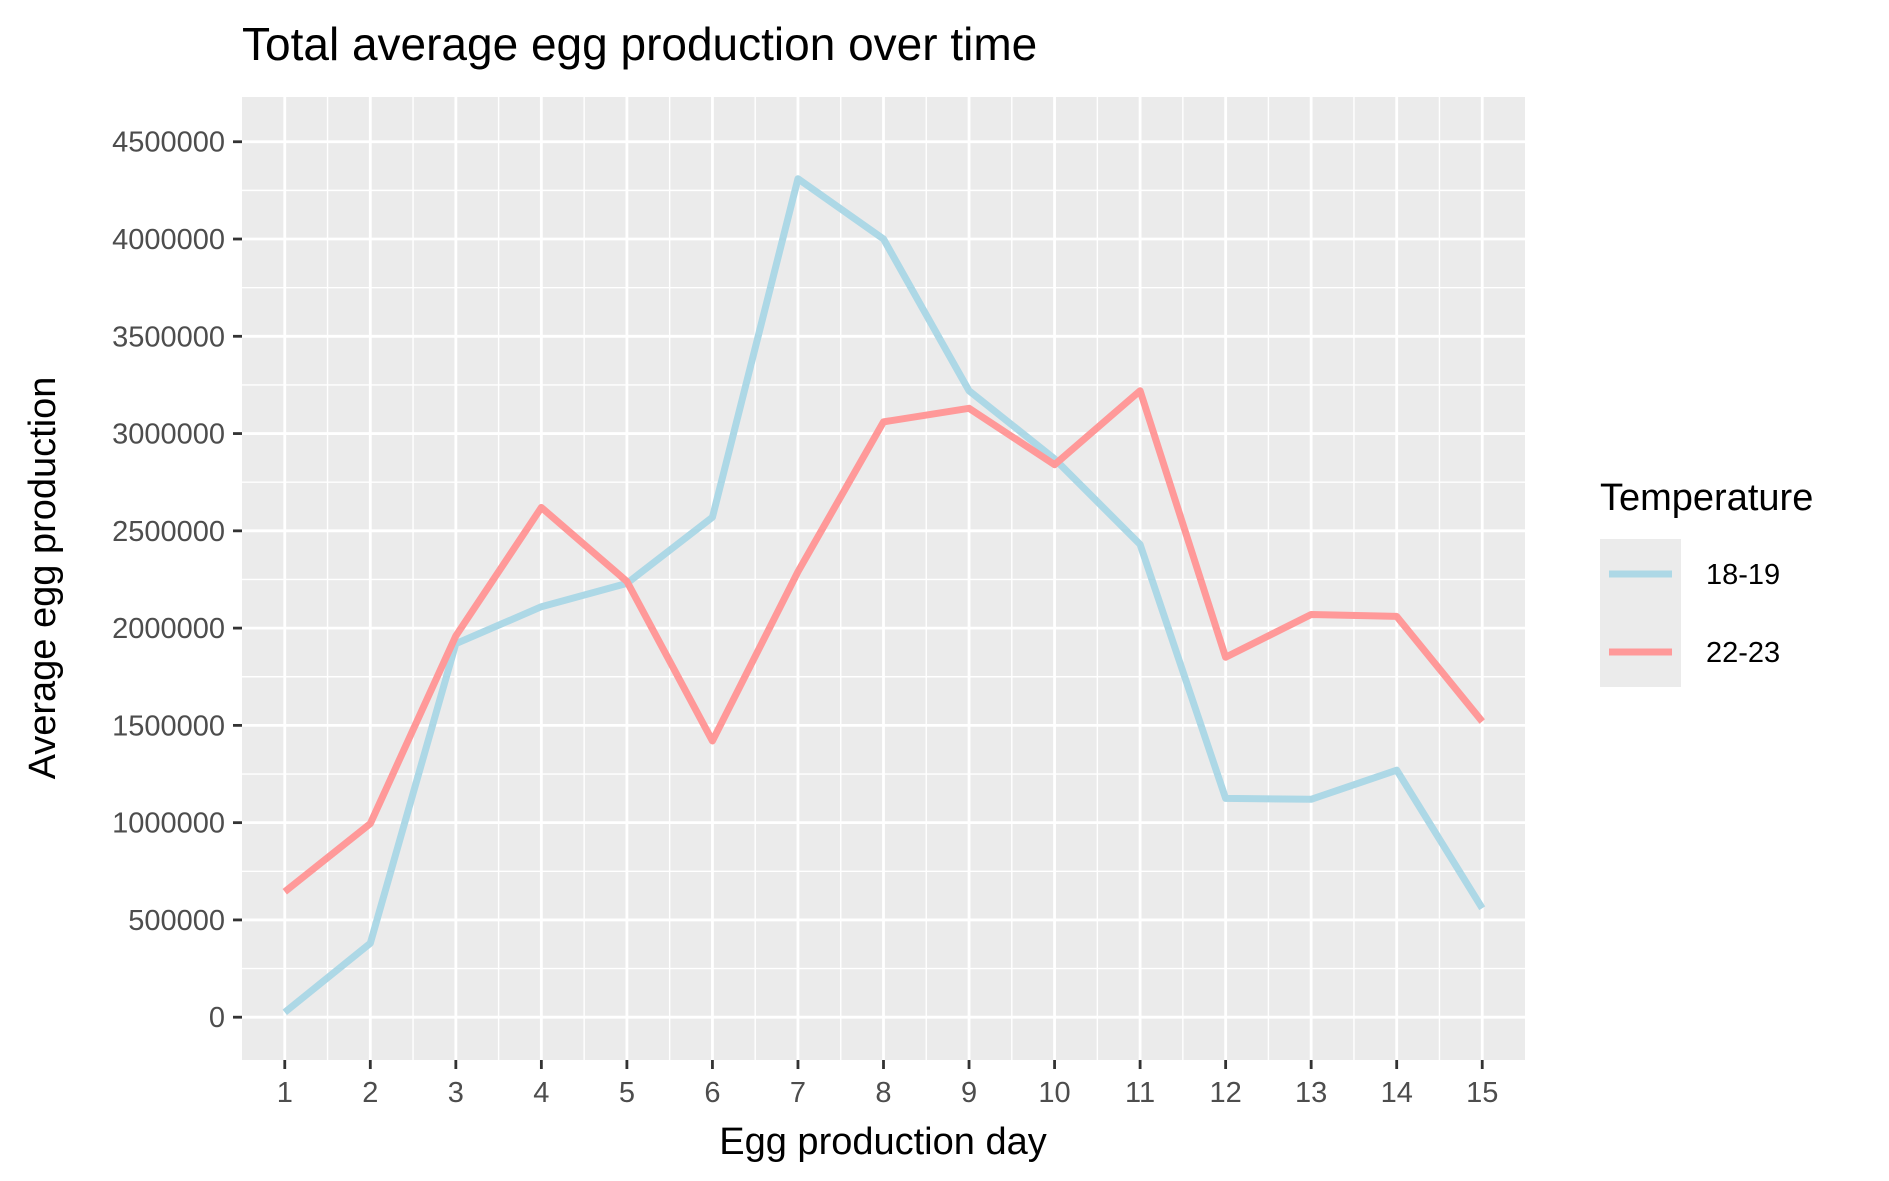 The image size is (1889, 1181). What do you see at coordinates (168, 143) in the screenshot?
I see `y-tick-label: 4500000` at bounding box center [168, 143].